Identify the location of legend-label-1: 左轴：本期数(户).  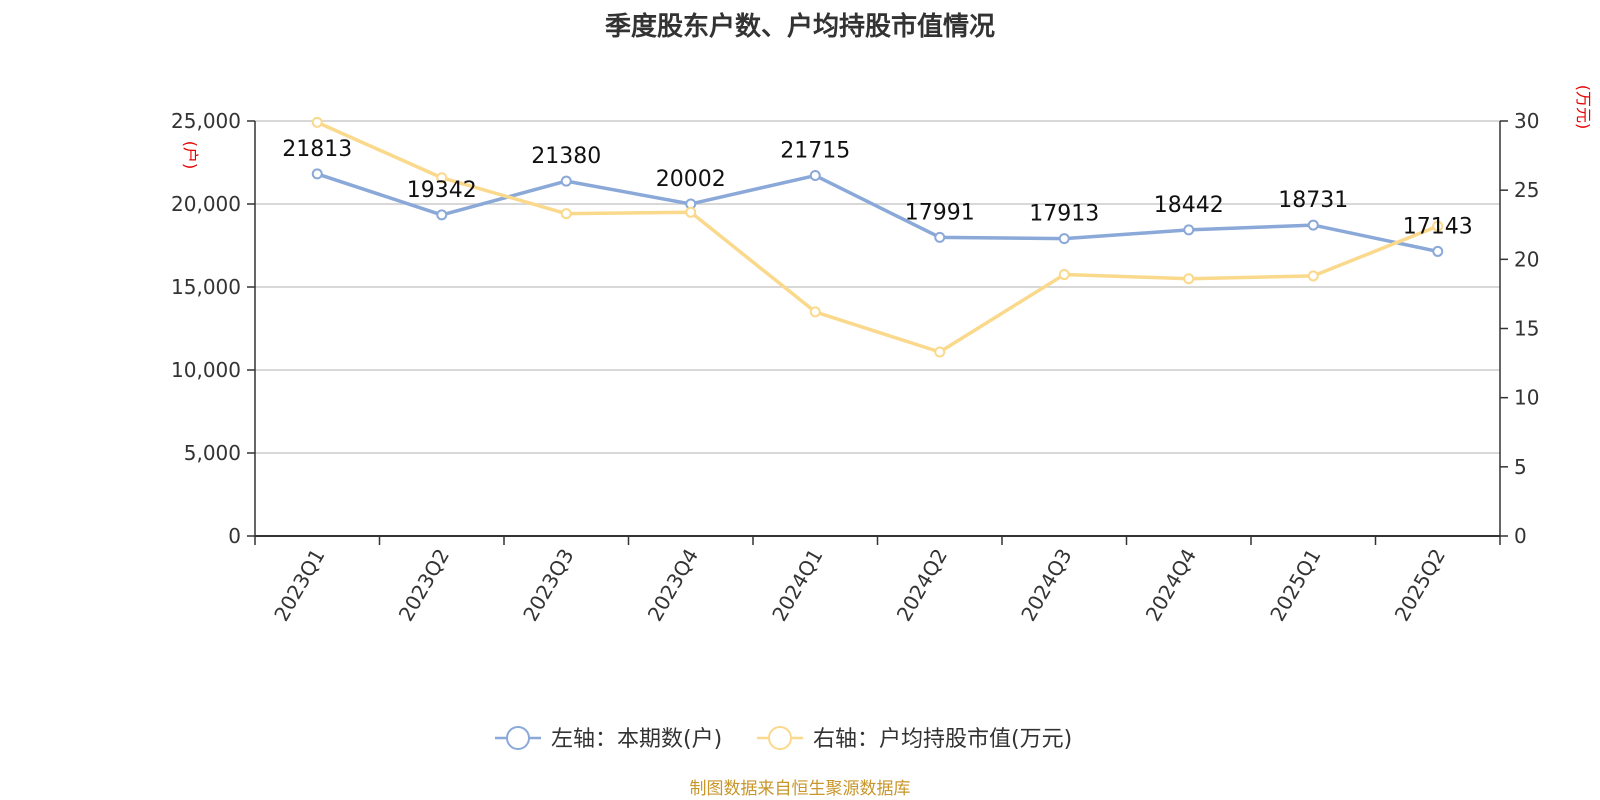
(636, 739).